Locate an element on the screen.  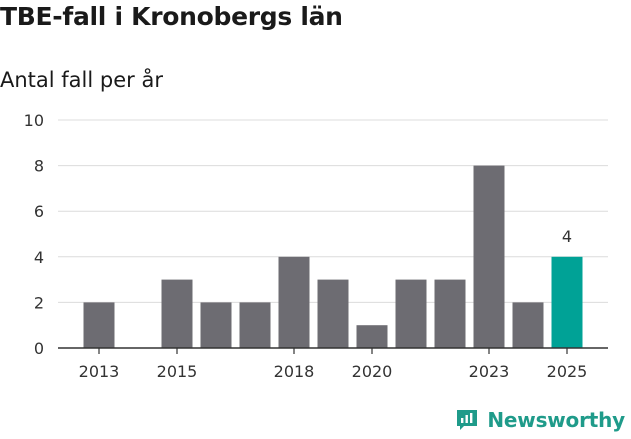
x-tick-label: 2025 is located at coordinates (567, 371).